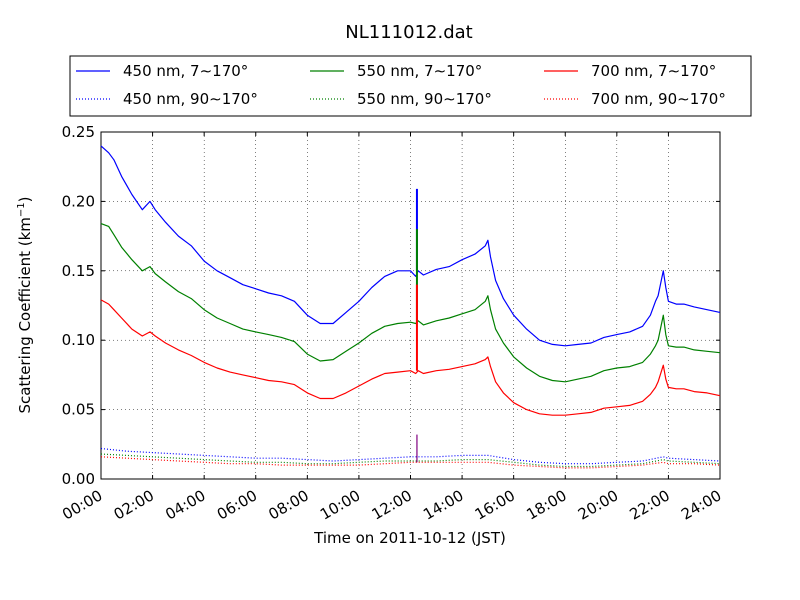 The height and width of the screenshot is (600, 800). I want to click on y-axis-label: Scattering Coefficient (km−1), so click(25, 304).